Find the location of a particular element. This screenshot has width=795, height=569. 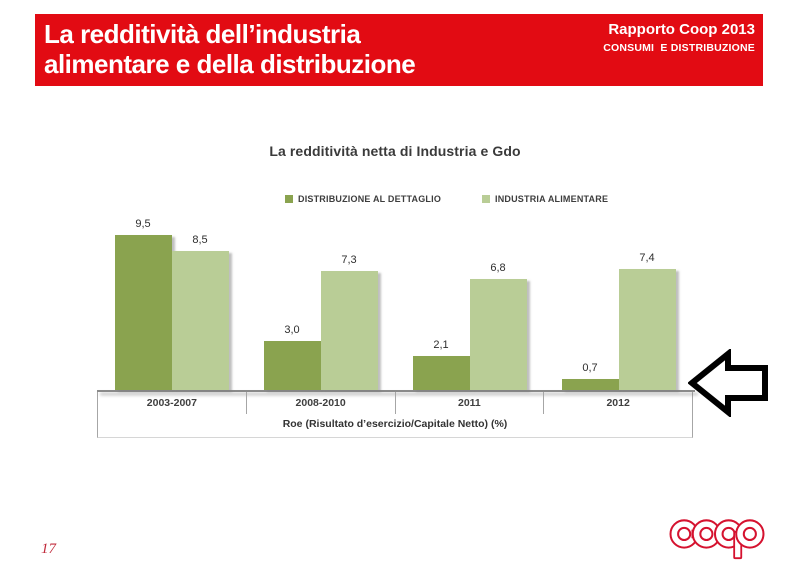

category-label: 2012 is located at coordinates (618, 403).